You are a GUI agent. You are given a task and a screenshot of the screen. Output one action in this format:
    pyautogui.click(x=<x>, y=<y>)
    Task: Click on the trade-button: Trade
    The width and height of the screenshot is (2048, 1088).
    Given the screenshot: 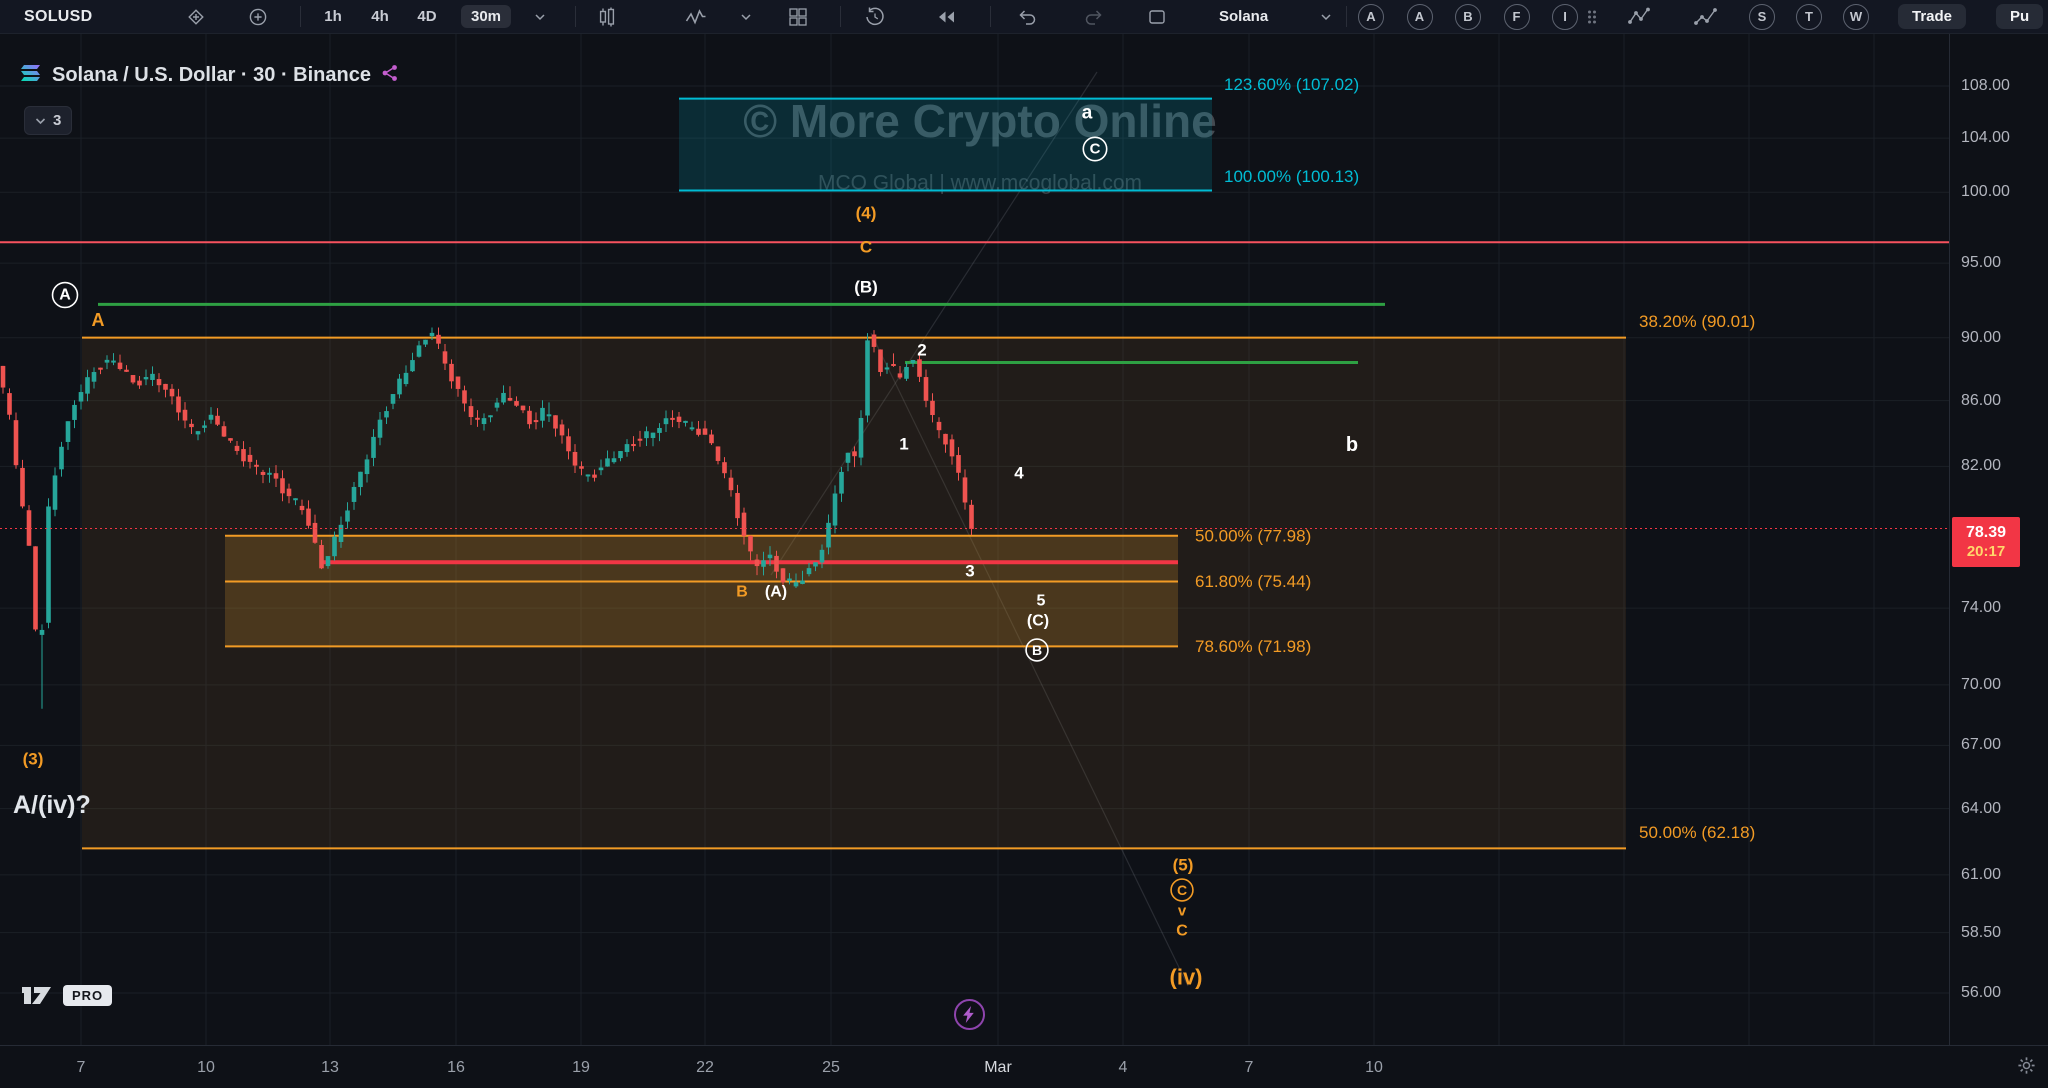 What is the action you would take?
    pyautogui.click(x=1932, y=16)
    